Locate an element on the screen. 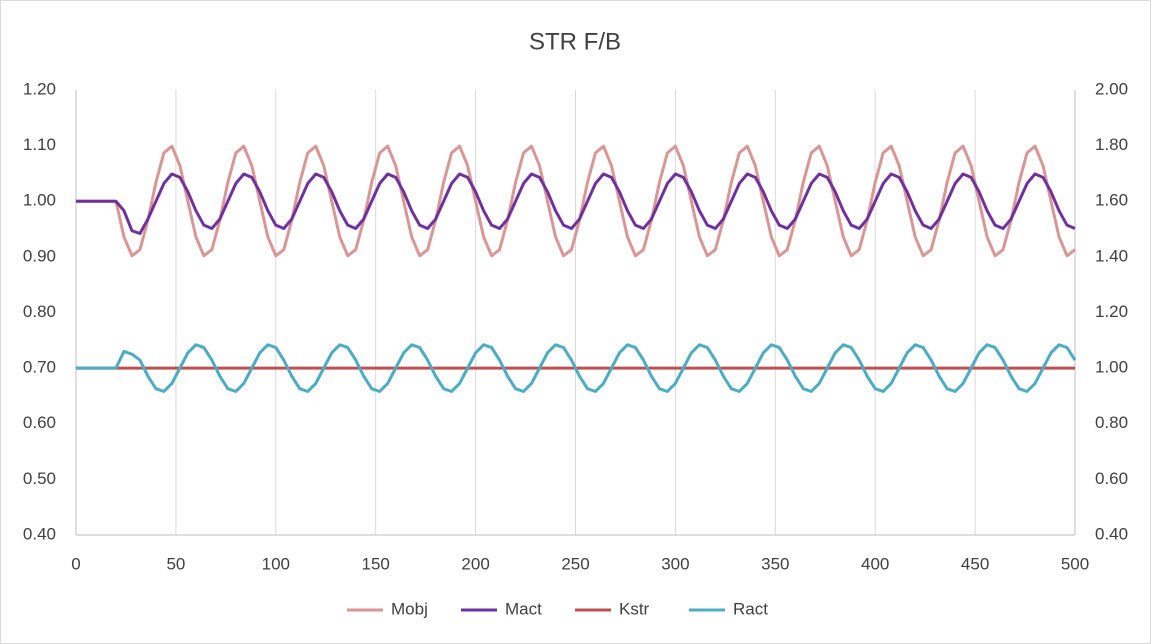  y-tick-label: 0.40 is located at coordinates (39, 533).